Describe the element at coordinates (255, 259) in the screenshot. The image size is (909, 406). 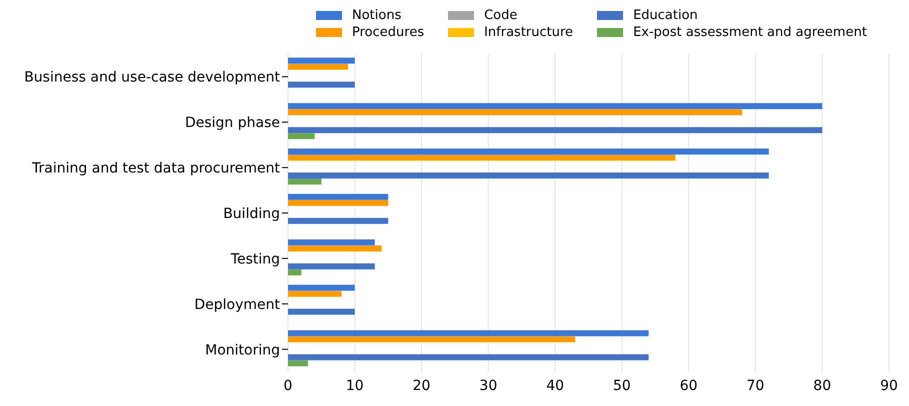
I see `y-tick-label: Testing` at that location.